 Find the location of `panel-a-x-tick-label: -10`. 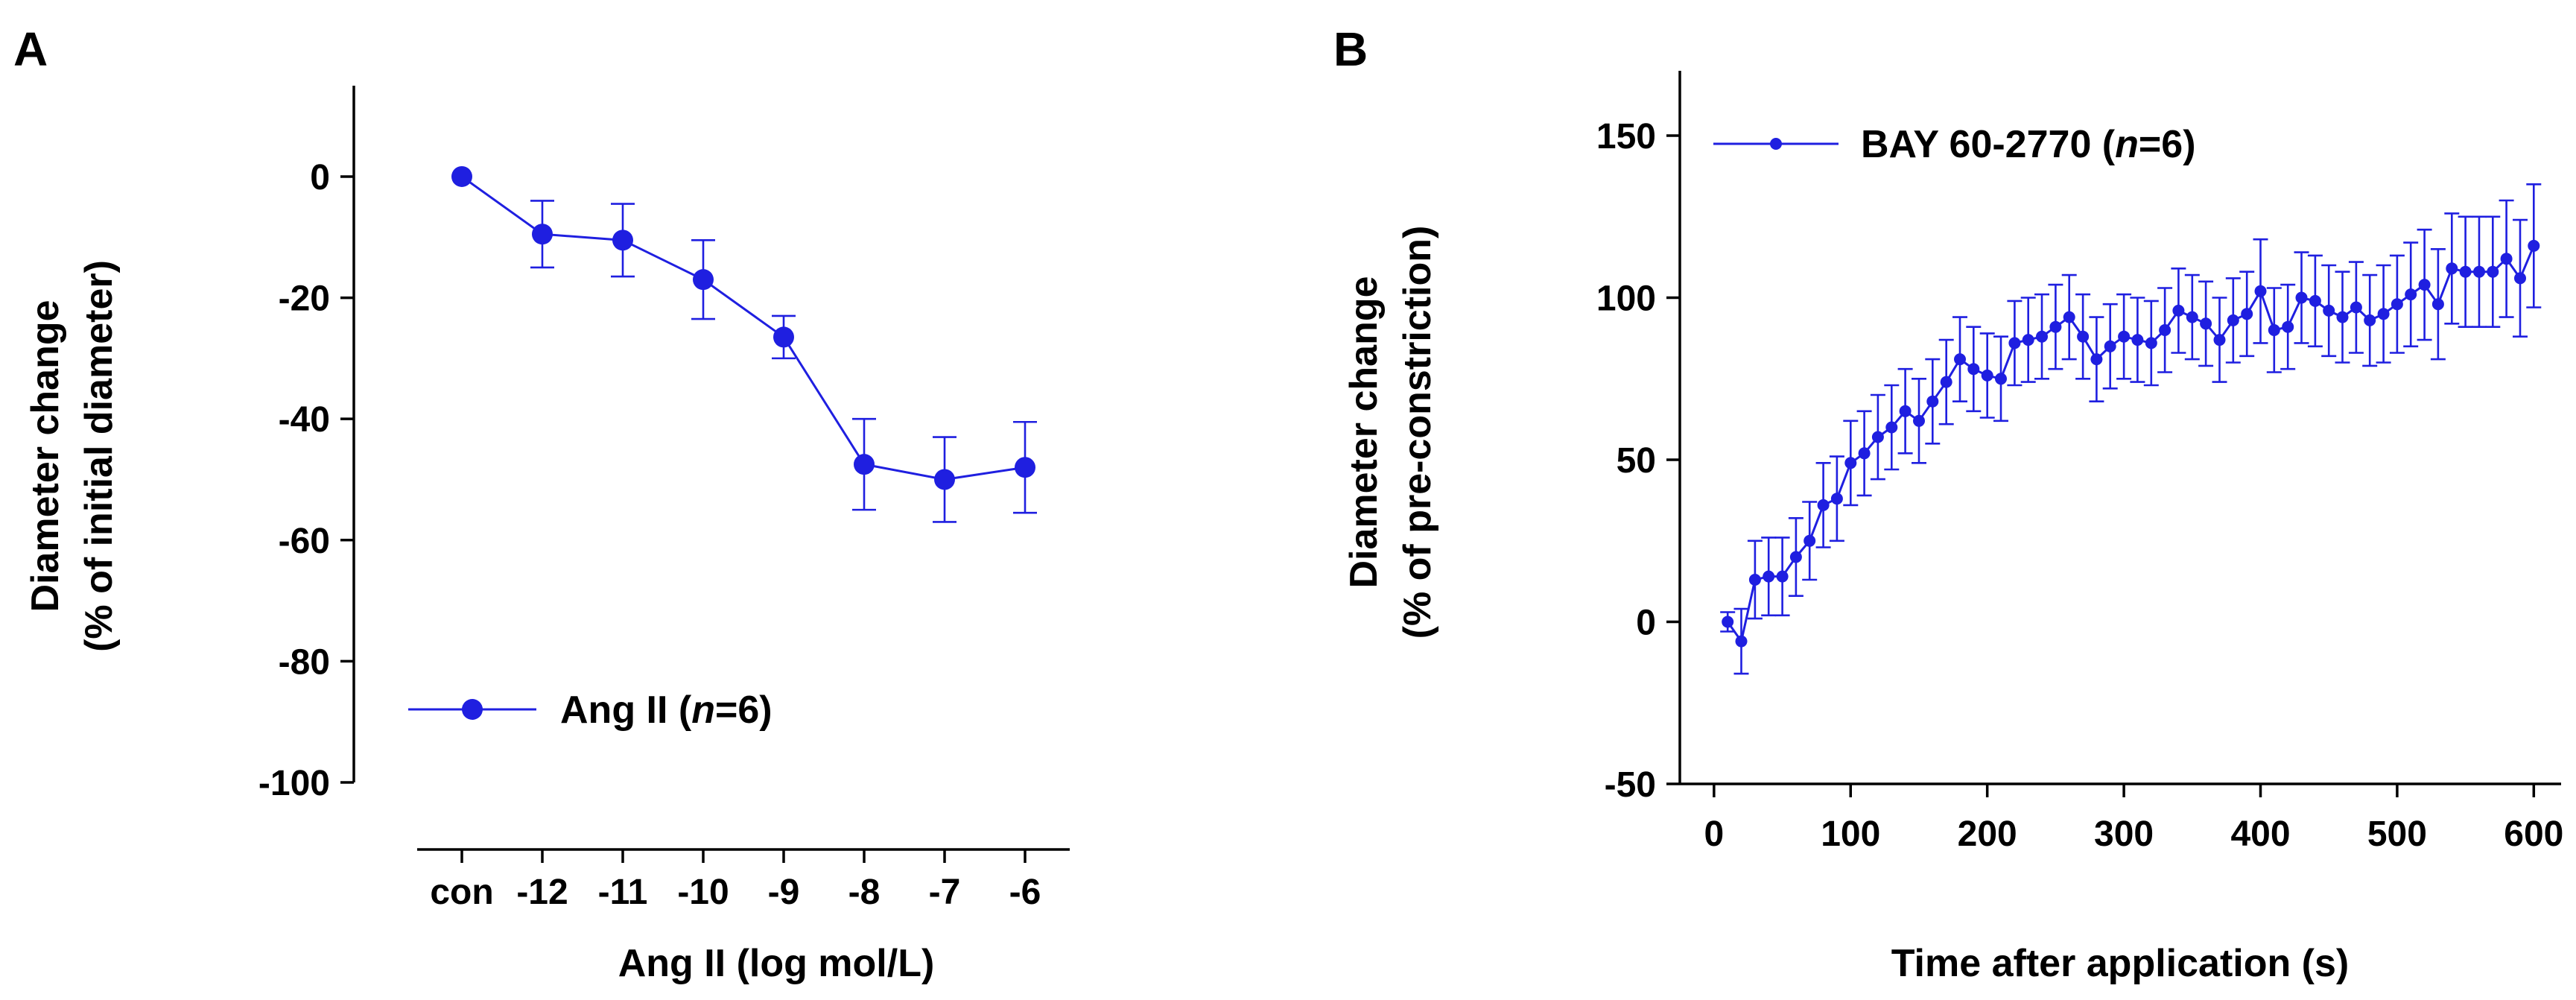

panel-a-x-tick-label: -10 is located at coordinates (703, 893).